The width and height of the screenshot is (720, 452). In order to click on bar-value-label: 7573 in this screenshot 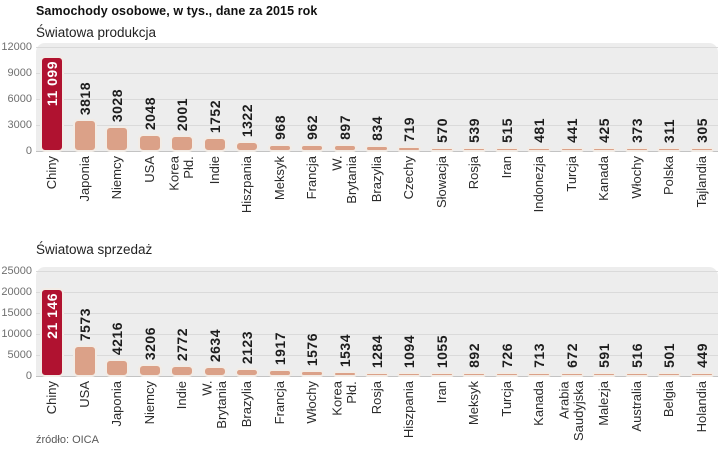, I will do `click(84, 324)`.